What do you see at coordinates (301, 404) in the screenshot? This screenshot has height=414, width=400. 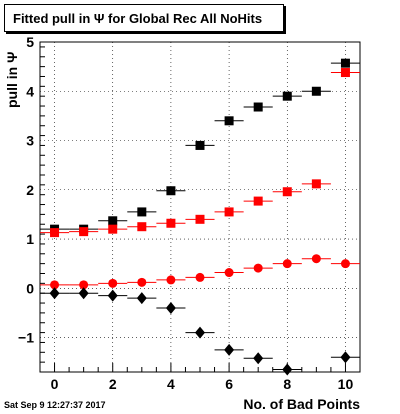 I see `x-axis-label: No. of Bad Points` at bounding box center [301, 404].